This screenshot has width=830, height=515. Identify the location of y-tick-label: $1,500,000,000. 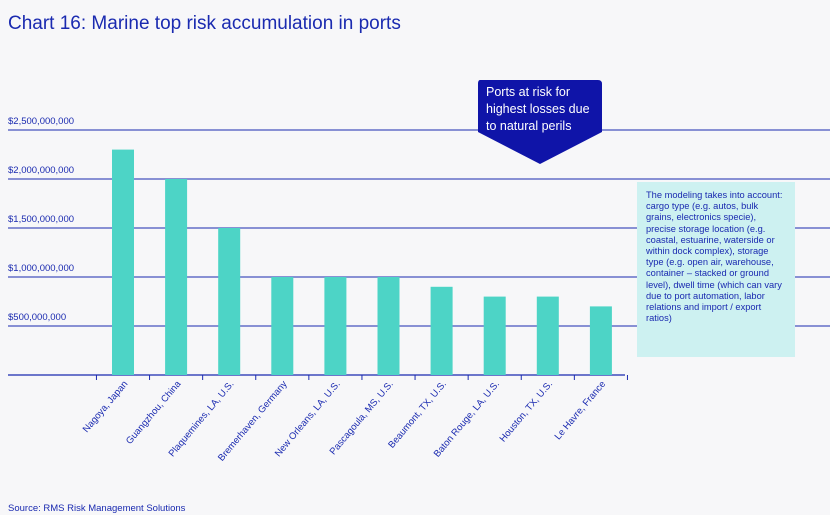
(41, 219).